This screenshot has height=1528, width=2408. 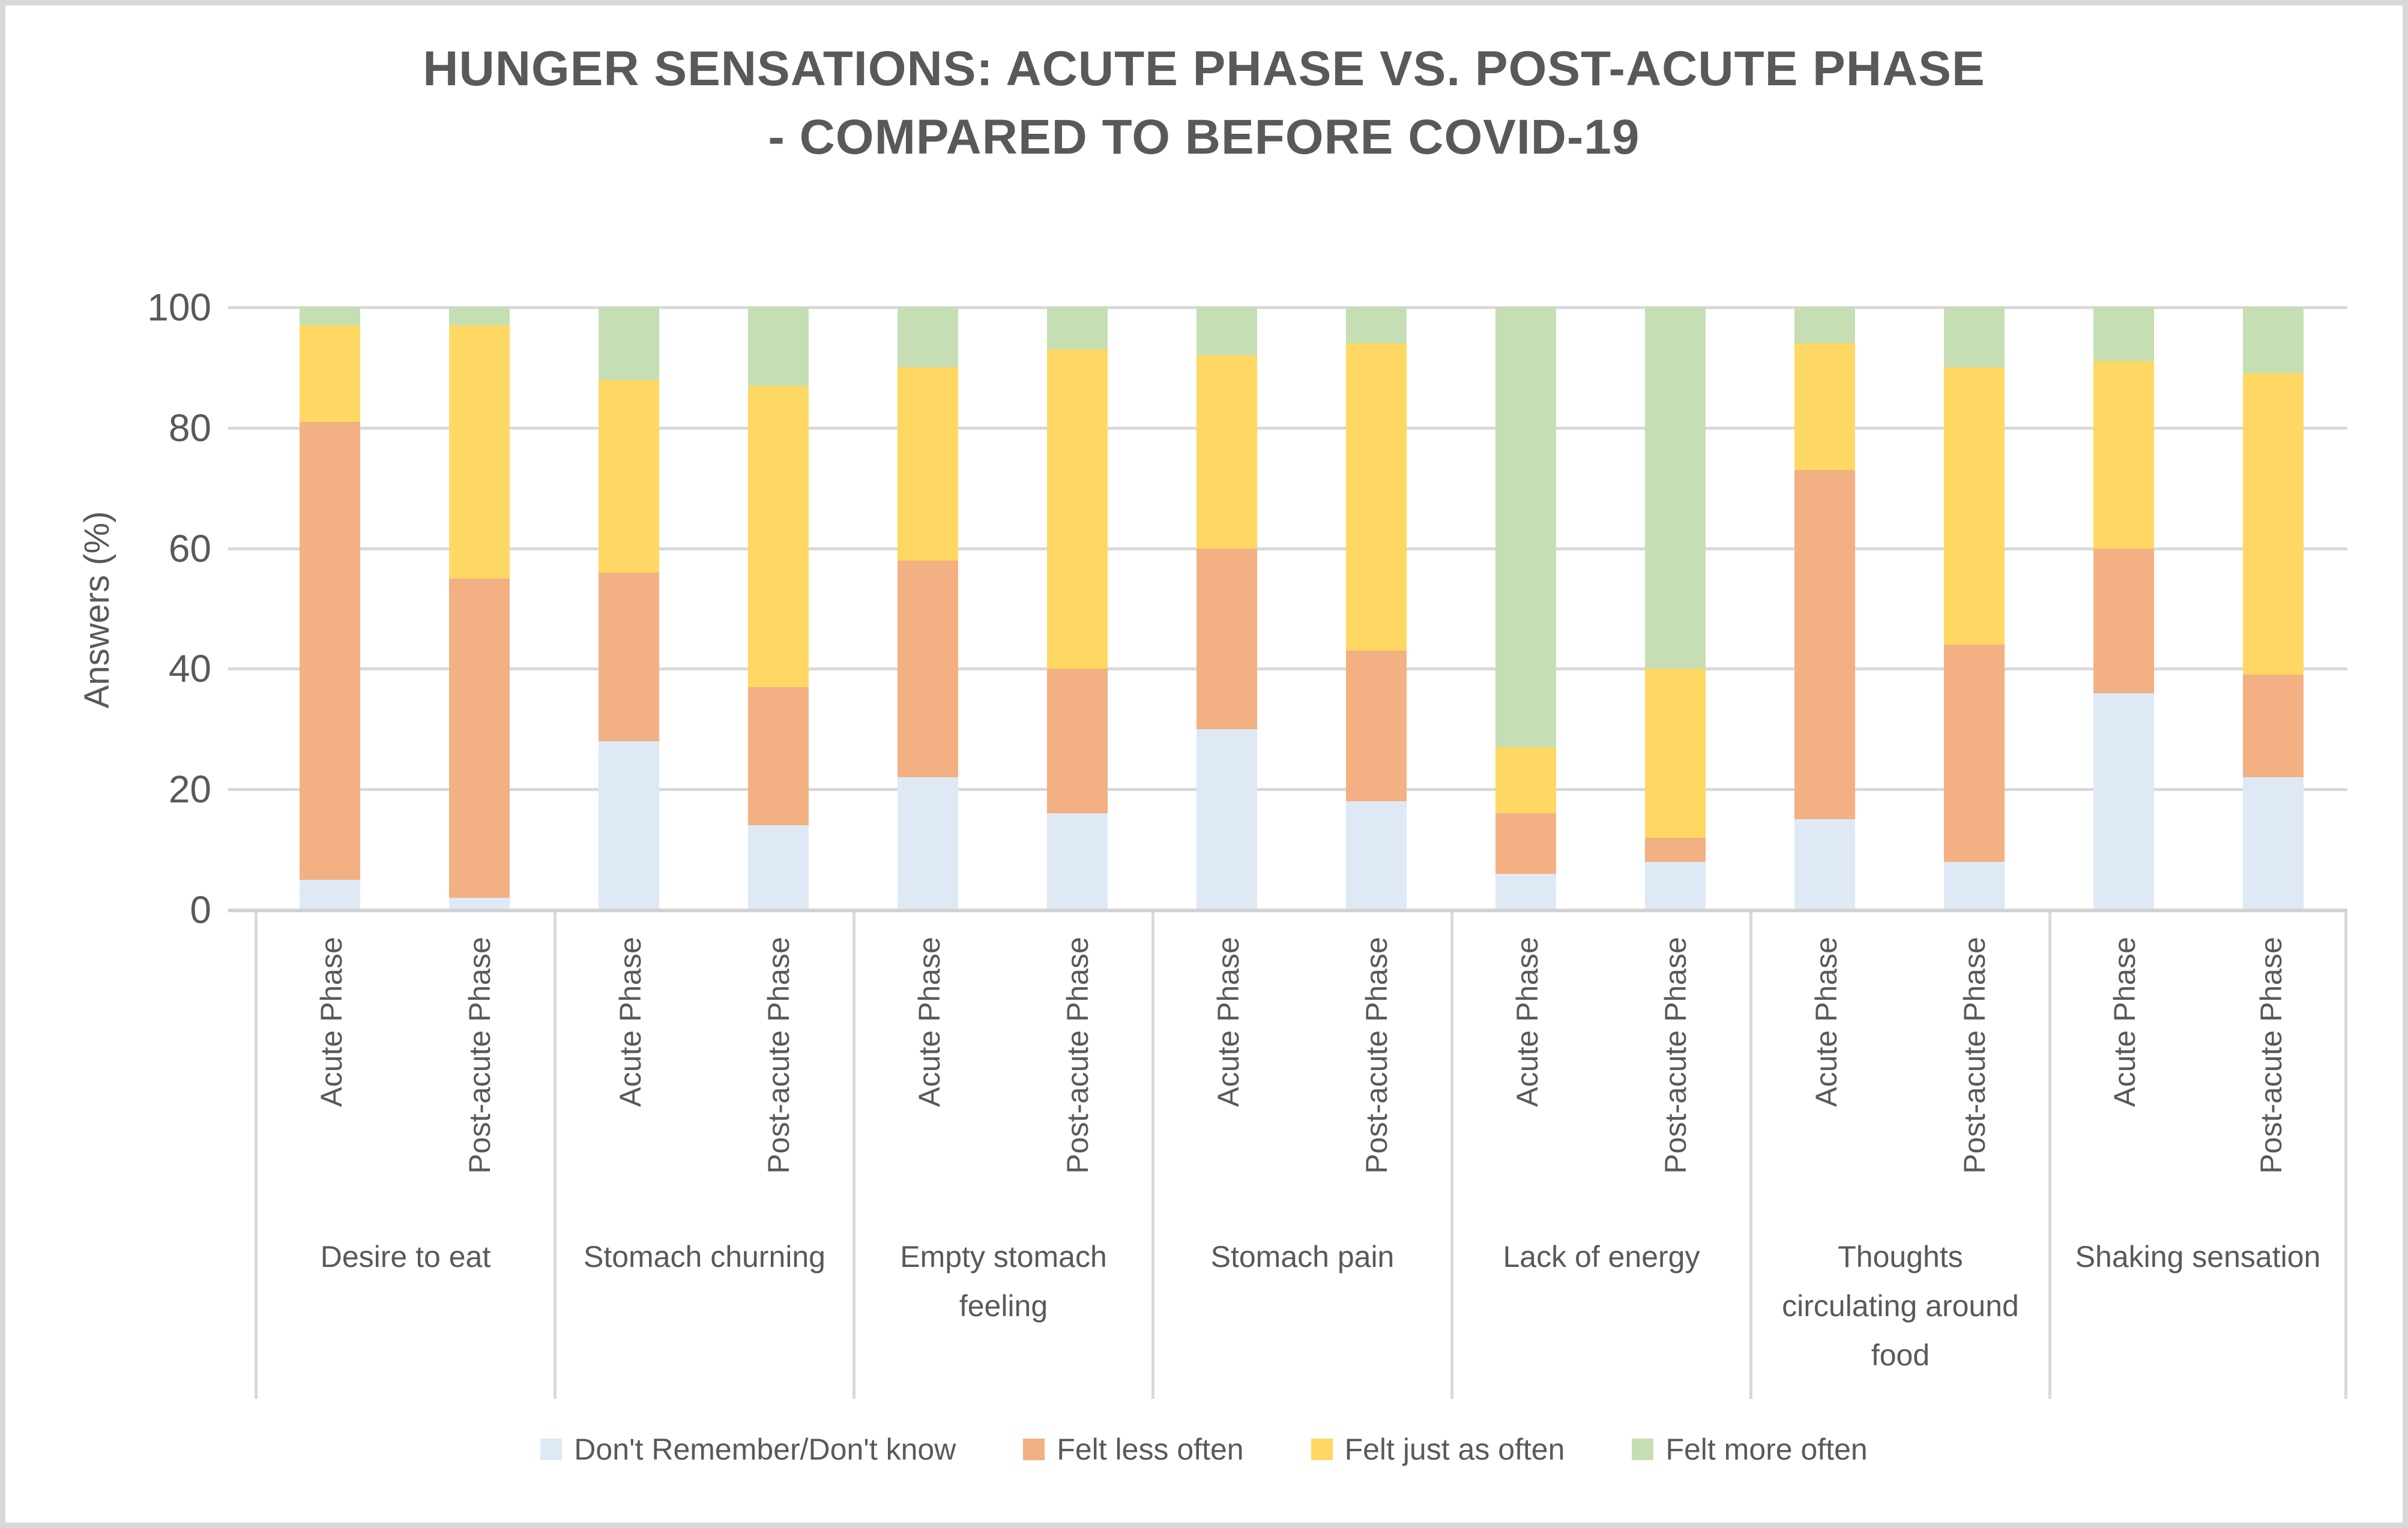 I want to click on category-label-line: feeling, so click(x=1004, y=1306).